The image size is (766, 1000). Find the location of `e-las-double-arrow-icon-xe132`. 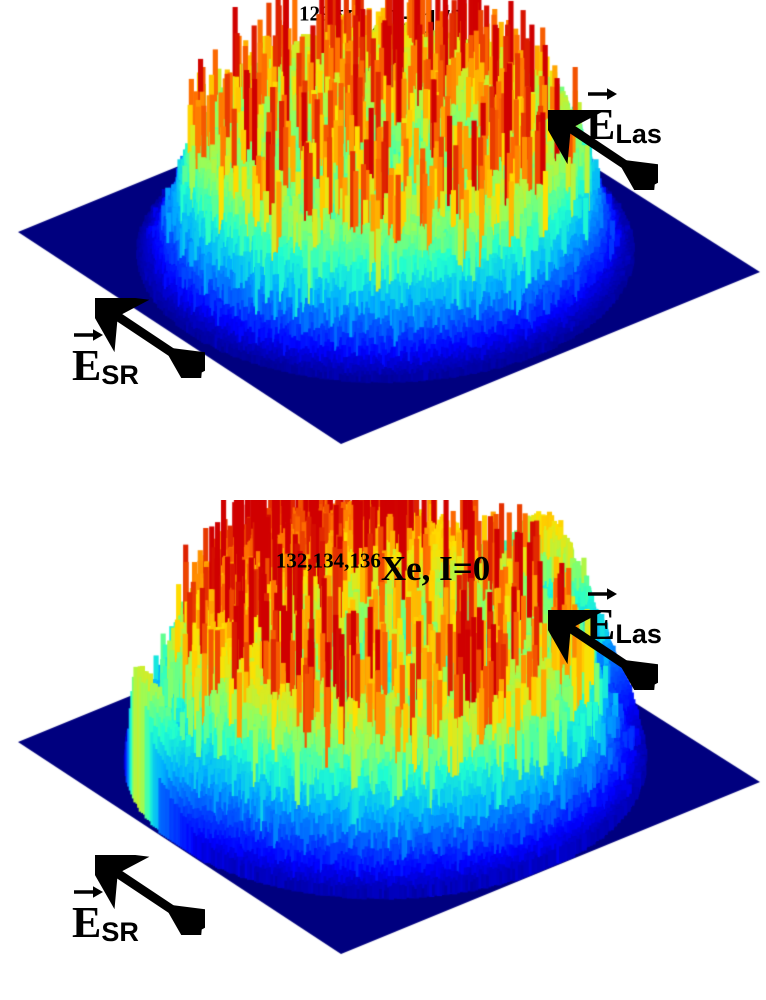

e-las-double-arrow-icon-xe132 is located at coordinates (603, 650).